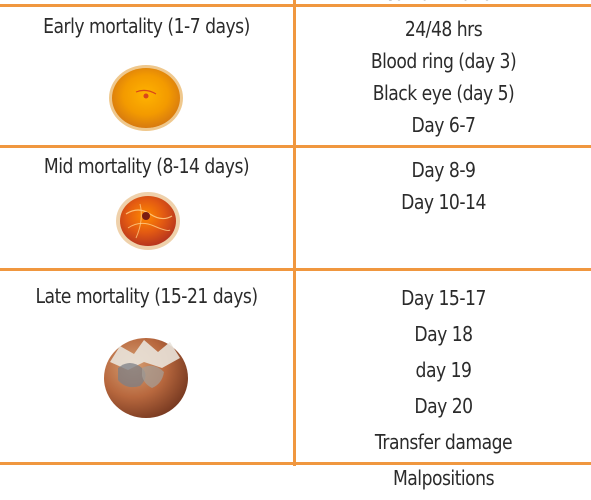  Describe the element at coordinates (148, 221) in the screenshot. I see `mid-embryo-egg-image` at that location.